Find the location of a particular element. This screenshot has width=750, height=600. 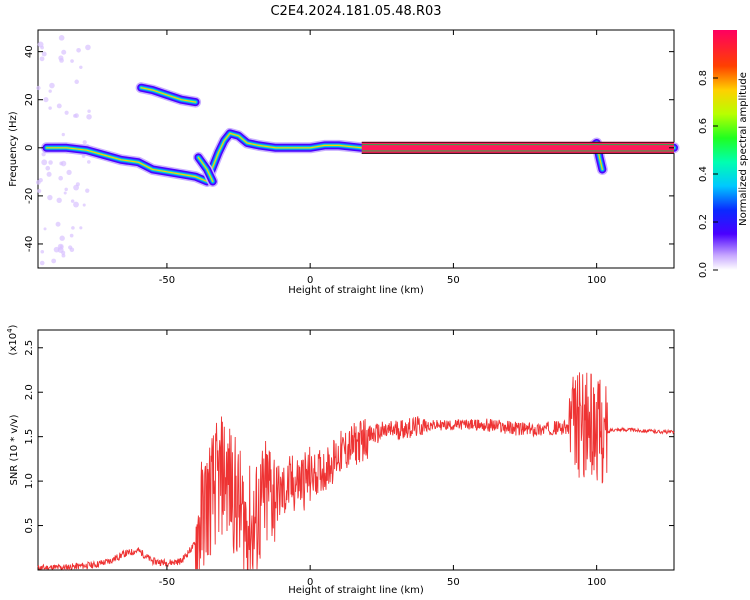

spectrogram-x-tick-label: 50 is located at coordinates (453, 280).